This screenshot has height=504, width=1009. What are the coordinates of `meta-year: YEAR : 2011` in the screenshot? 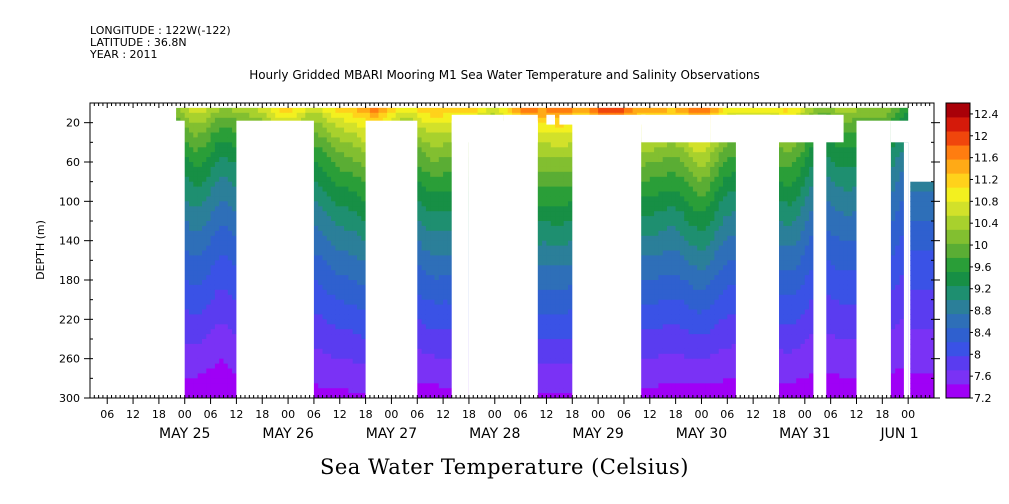 It's located at (124, 54).